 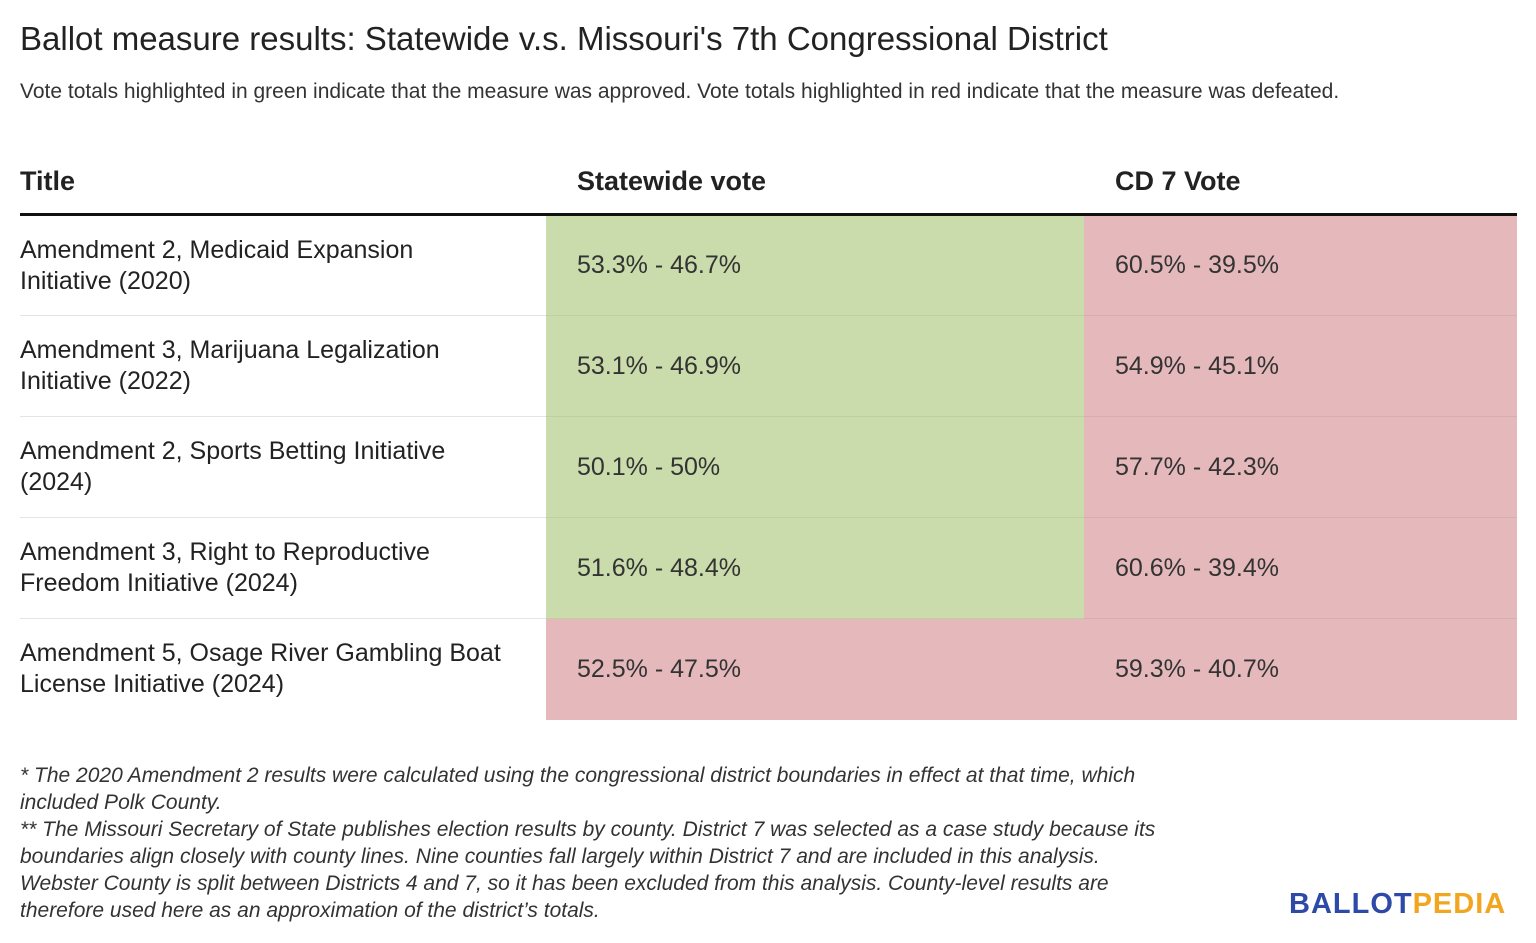 I want to click on column-header-title: Title, so click(x=283, y=183).